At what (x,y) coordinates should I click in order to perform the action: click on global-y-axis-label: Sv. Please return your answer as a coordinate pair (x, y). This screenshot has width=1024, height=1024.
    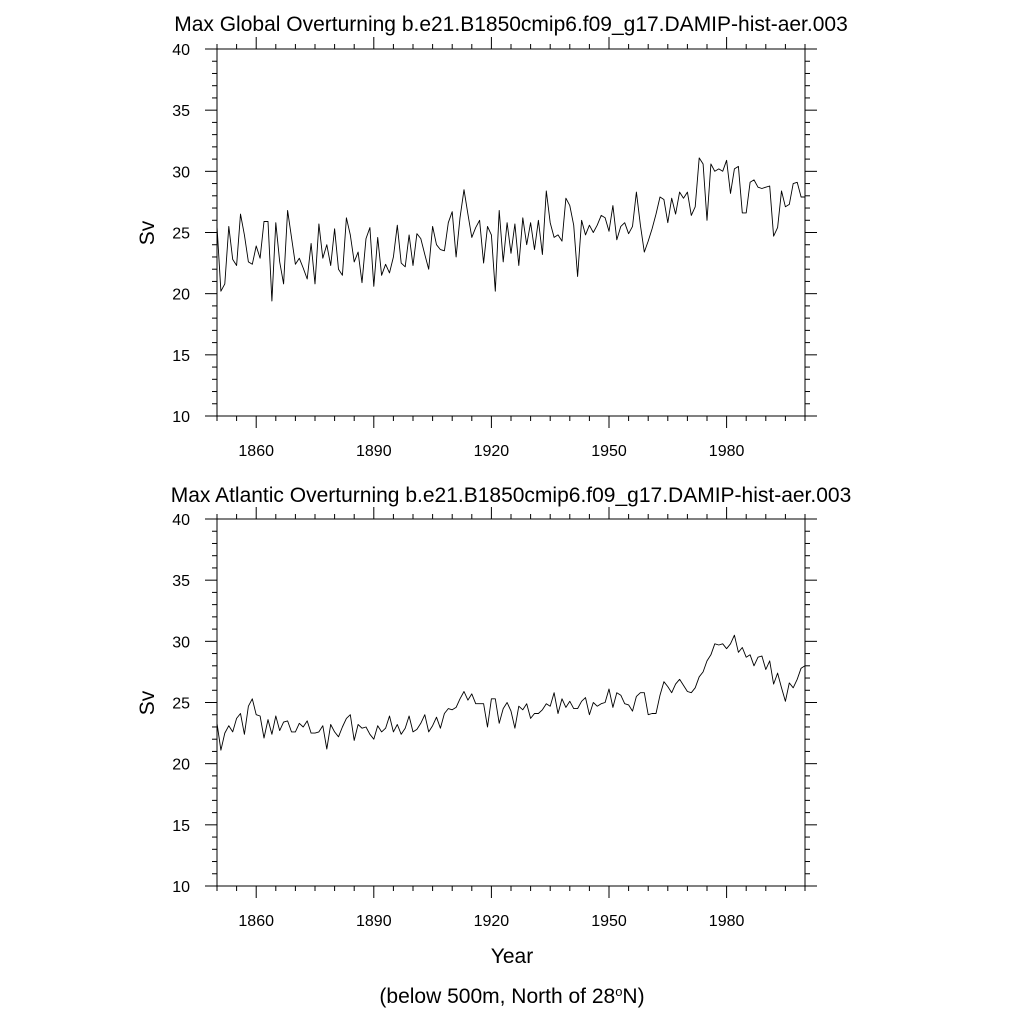
    Looking at the image, I should click on (147, 232).